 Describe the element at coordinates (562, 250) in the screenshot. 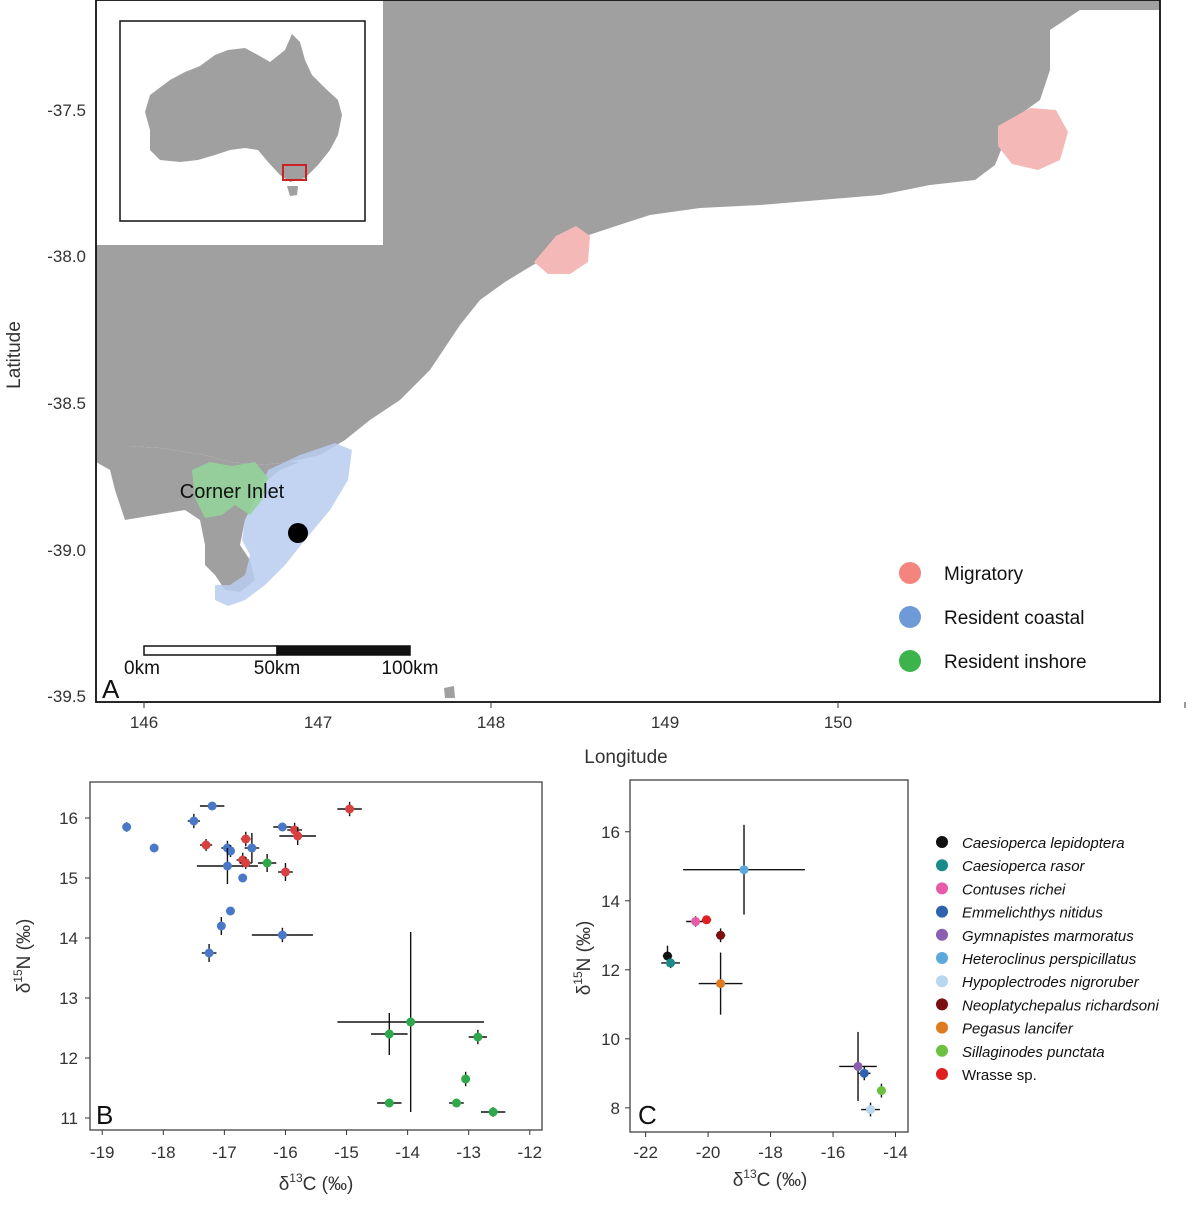

I see `migratory-region-gippsland` at that location.